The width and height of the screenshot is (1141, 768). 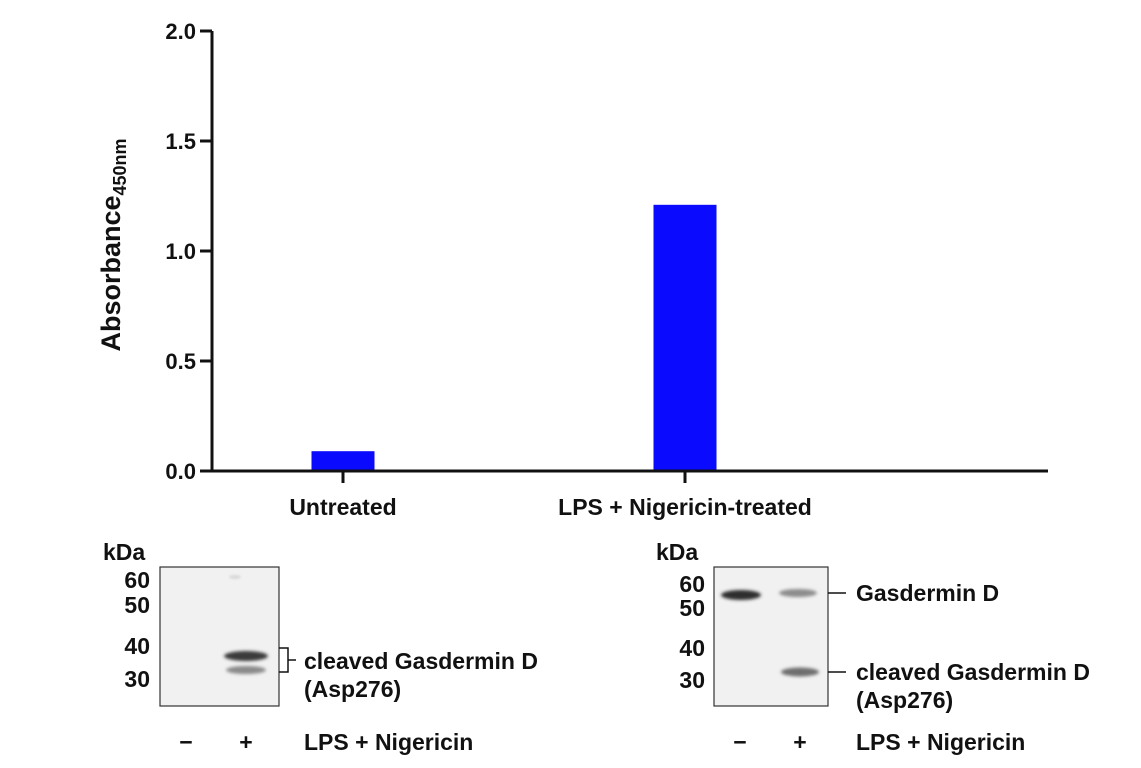 What do you see at coordinates (137, 605) in the screenshot?
I see `marker-50-left: 50` at bounding box center [137, 605].